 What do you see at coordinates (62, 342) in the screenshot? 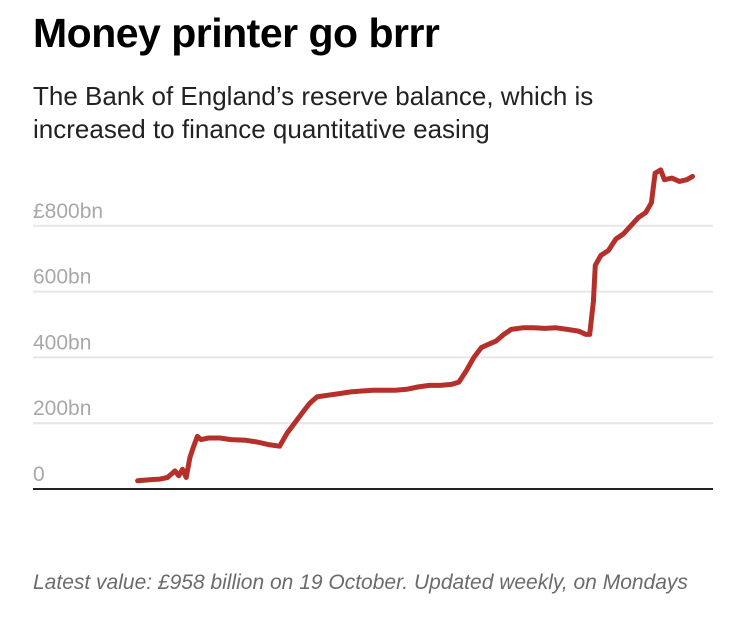
I see `y-tick-label: 400bn` at bounding box center [62, 342].